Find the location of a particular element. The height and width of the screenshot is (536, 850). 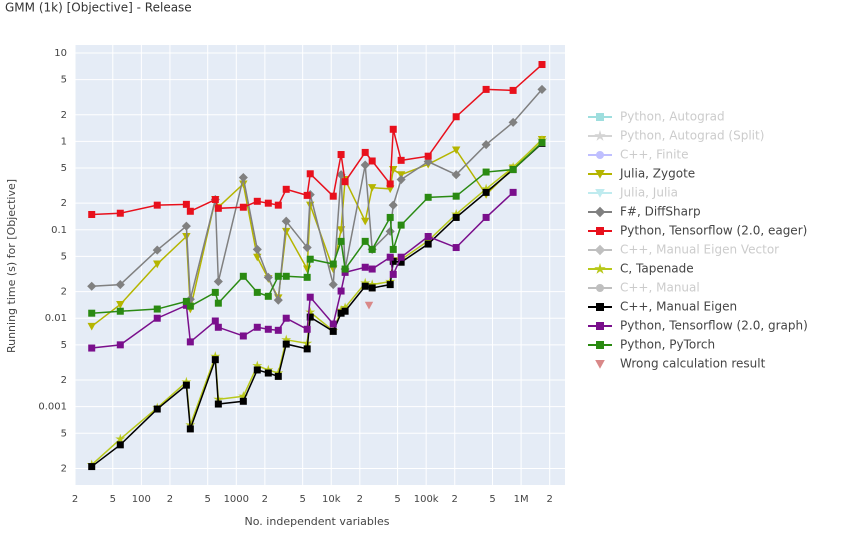

legend-label: C++, Finite is located at coordinates (654, 155).